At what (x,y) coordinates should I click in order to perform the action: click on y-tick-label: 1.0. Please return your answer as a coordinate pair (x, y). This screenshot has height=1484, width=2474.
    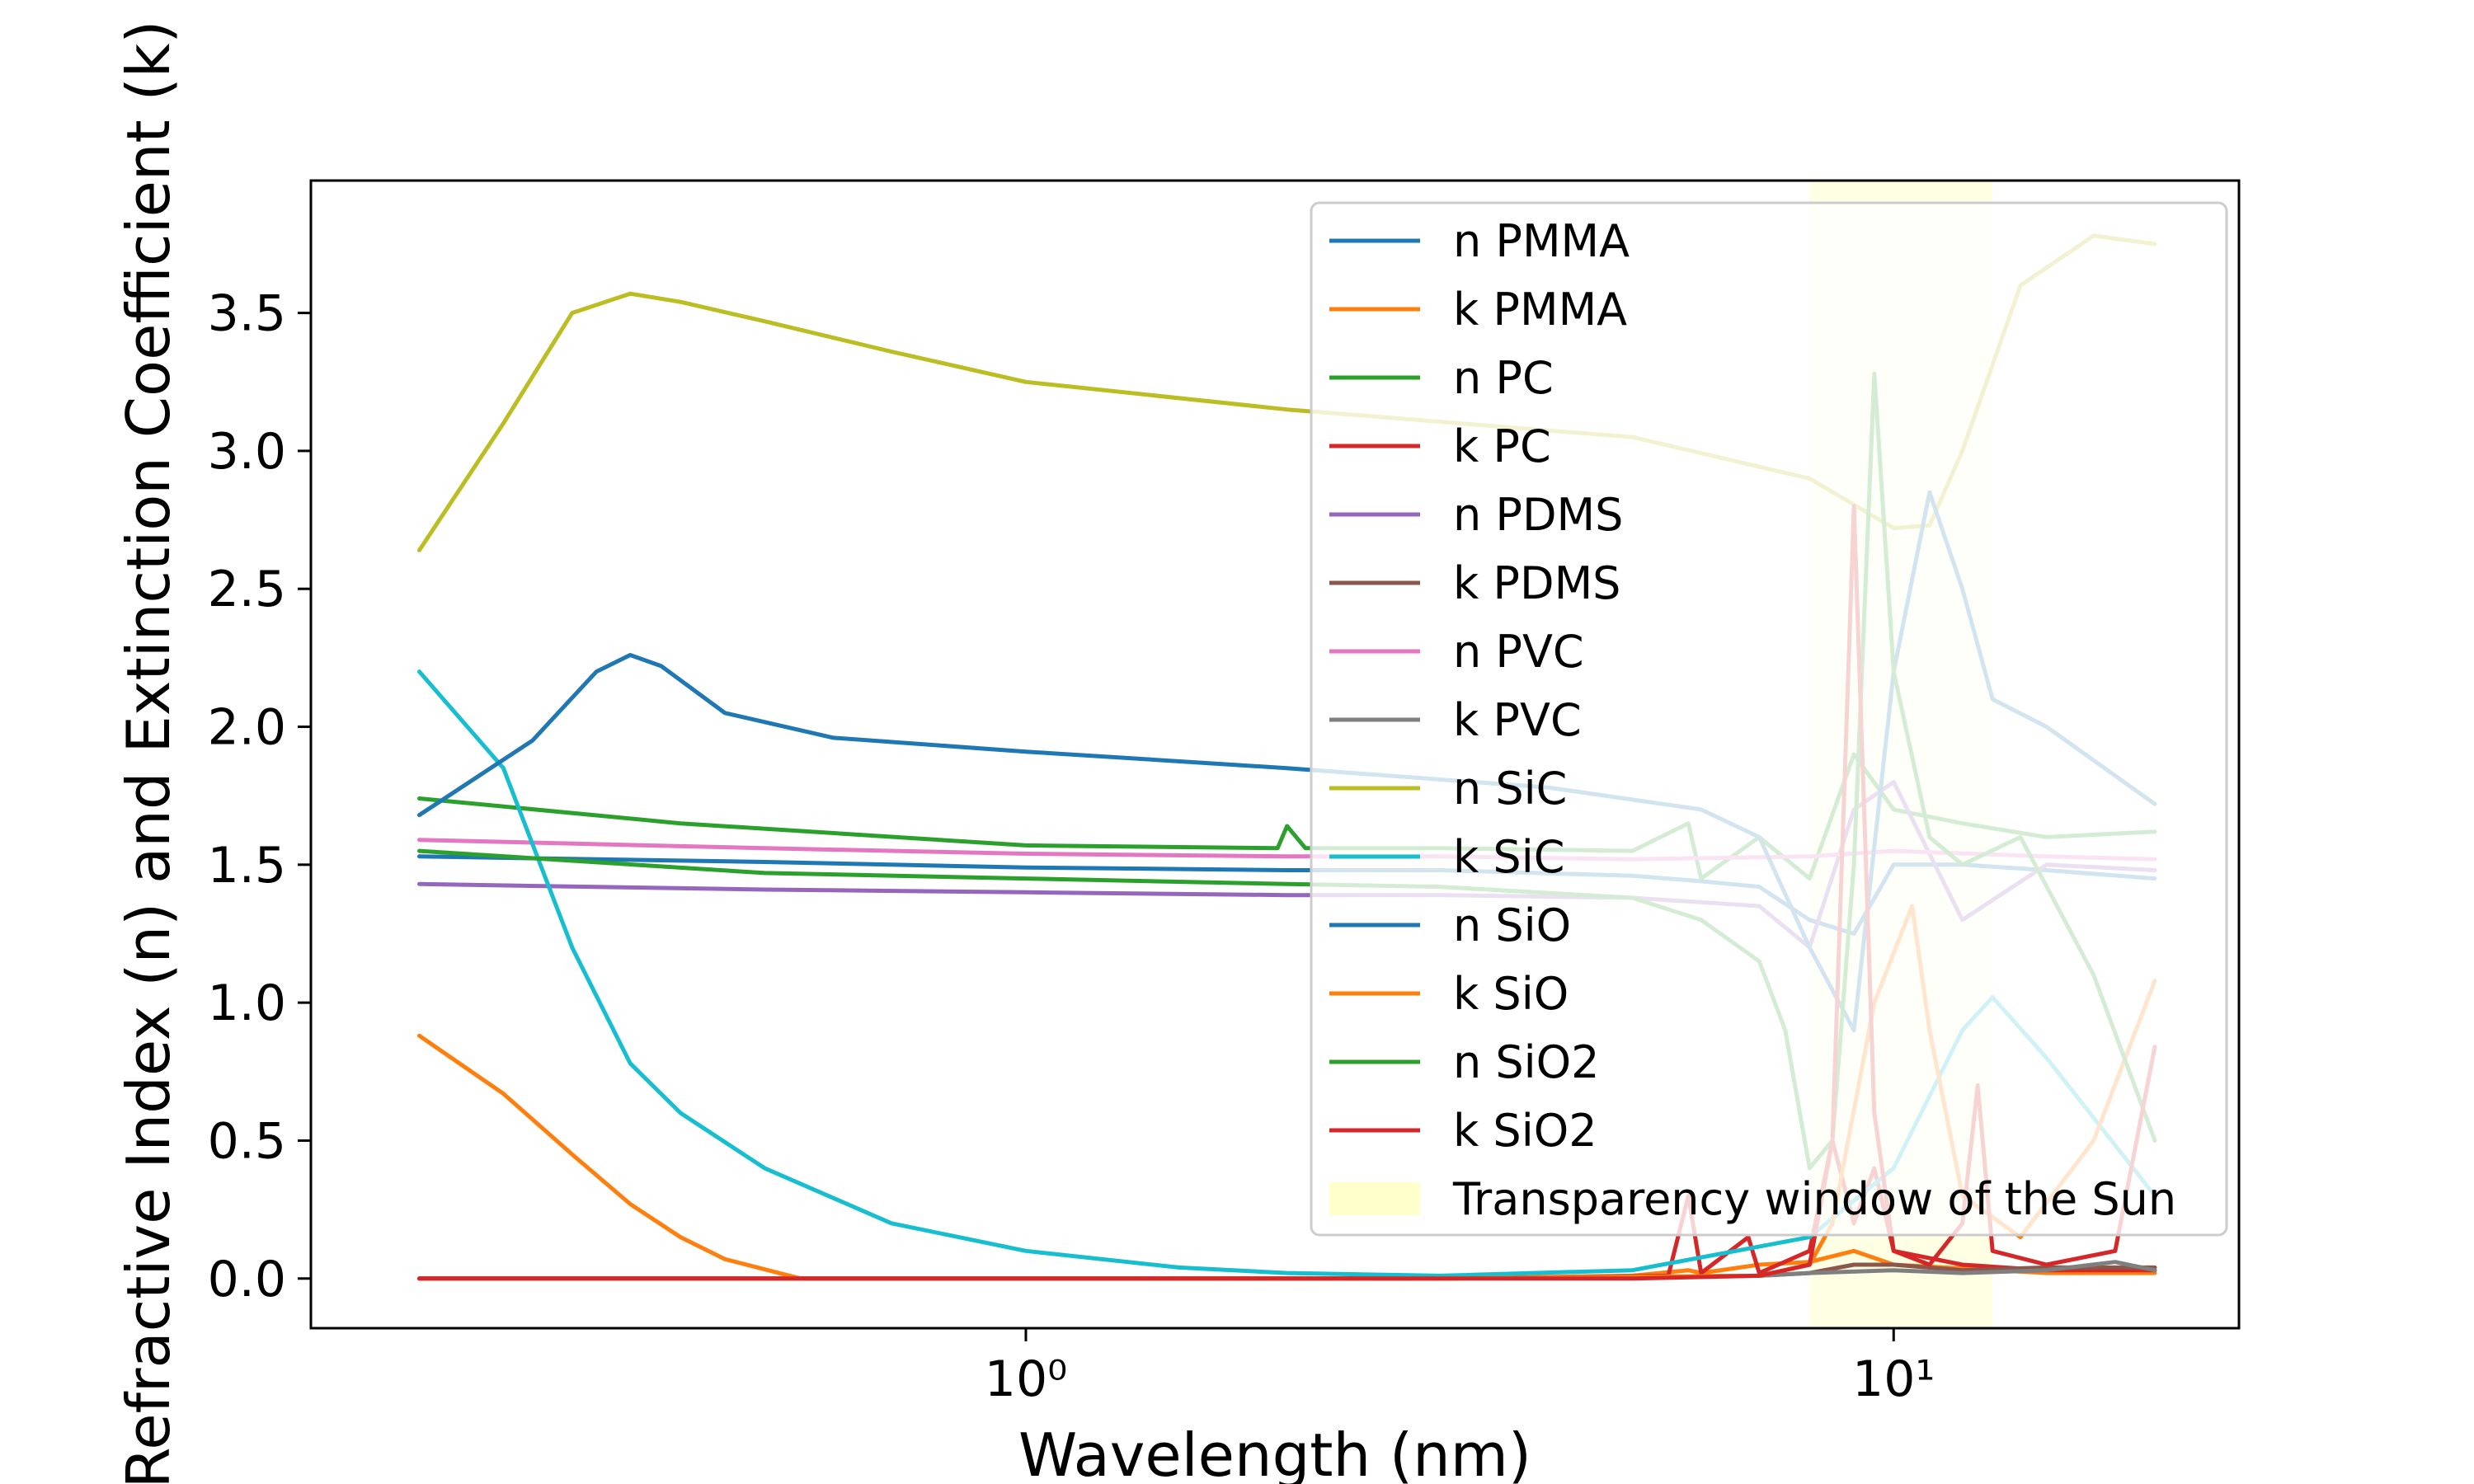
    Looking at the image, I should click on (247, 1003).